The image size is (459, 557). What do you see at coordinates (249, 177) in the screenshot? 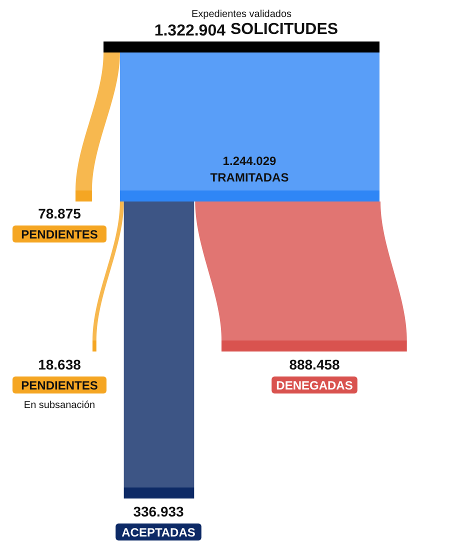
I see `category-label: TRAMITADAS` at bounding box center [249, 177].